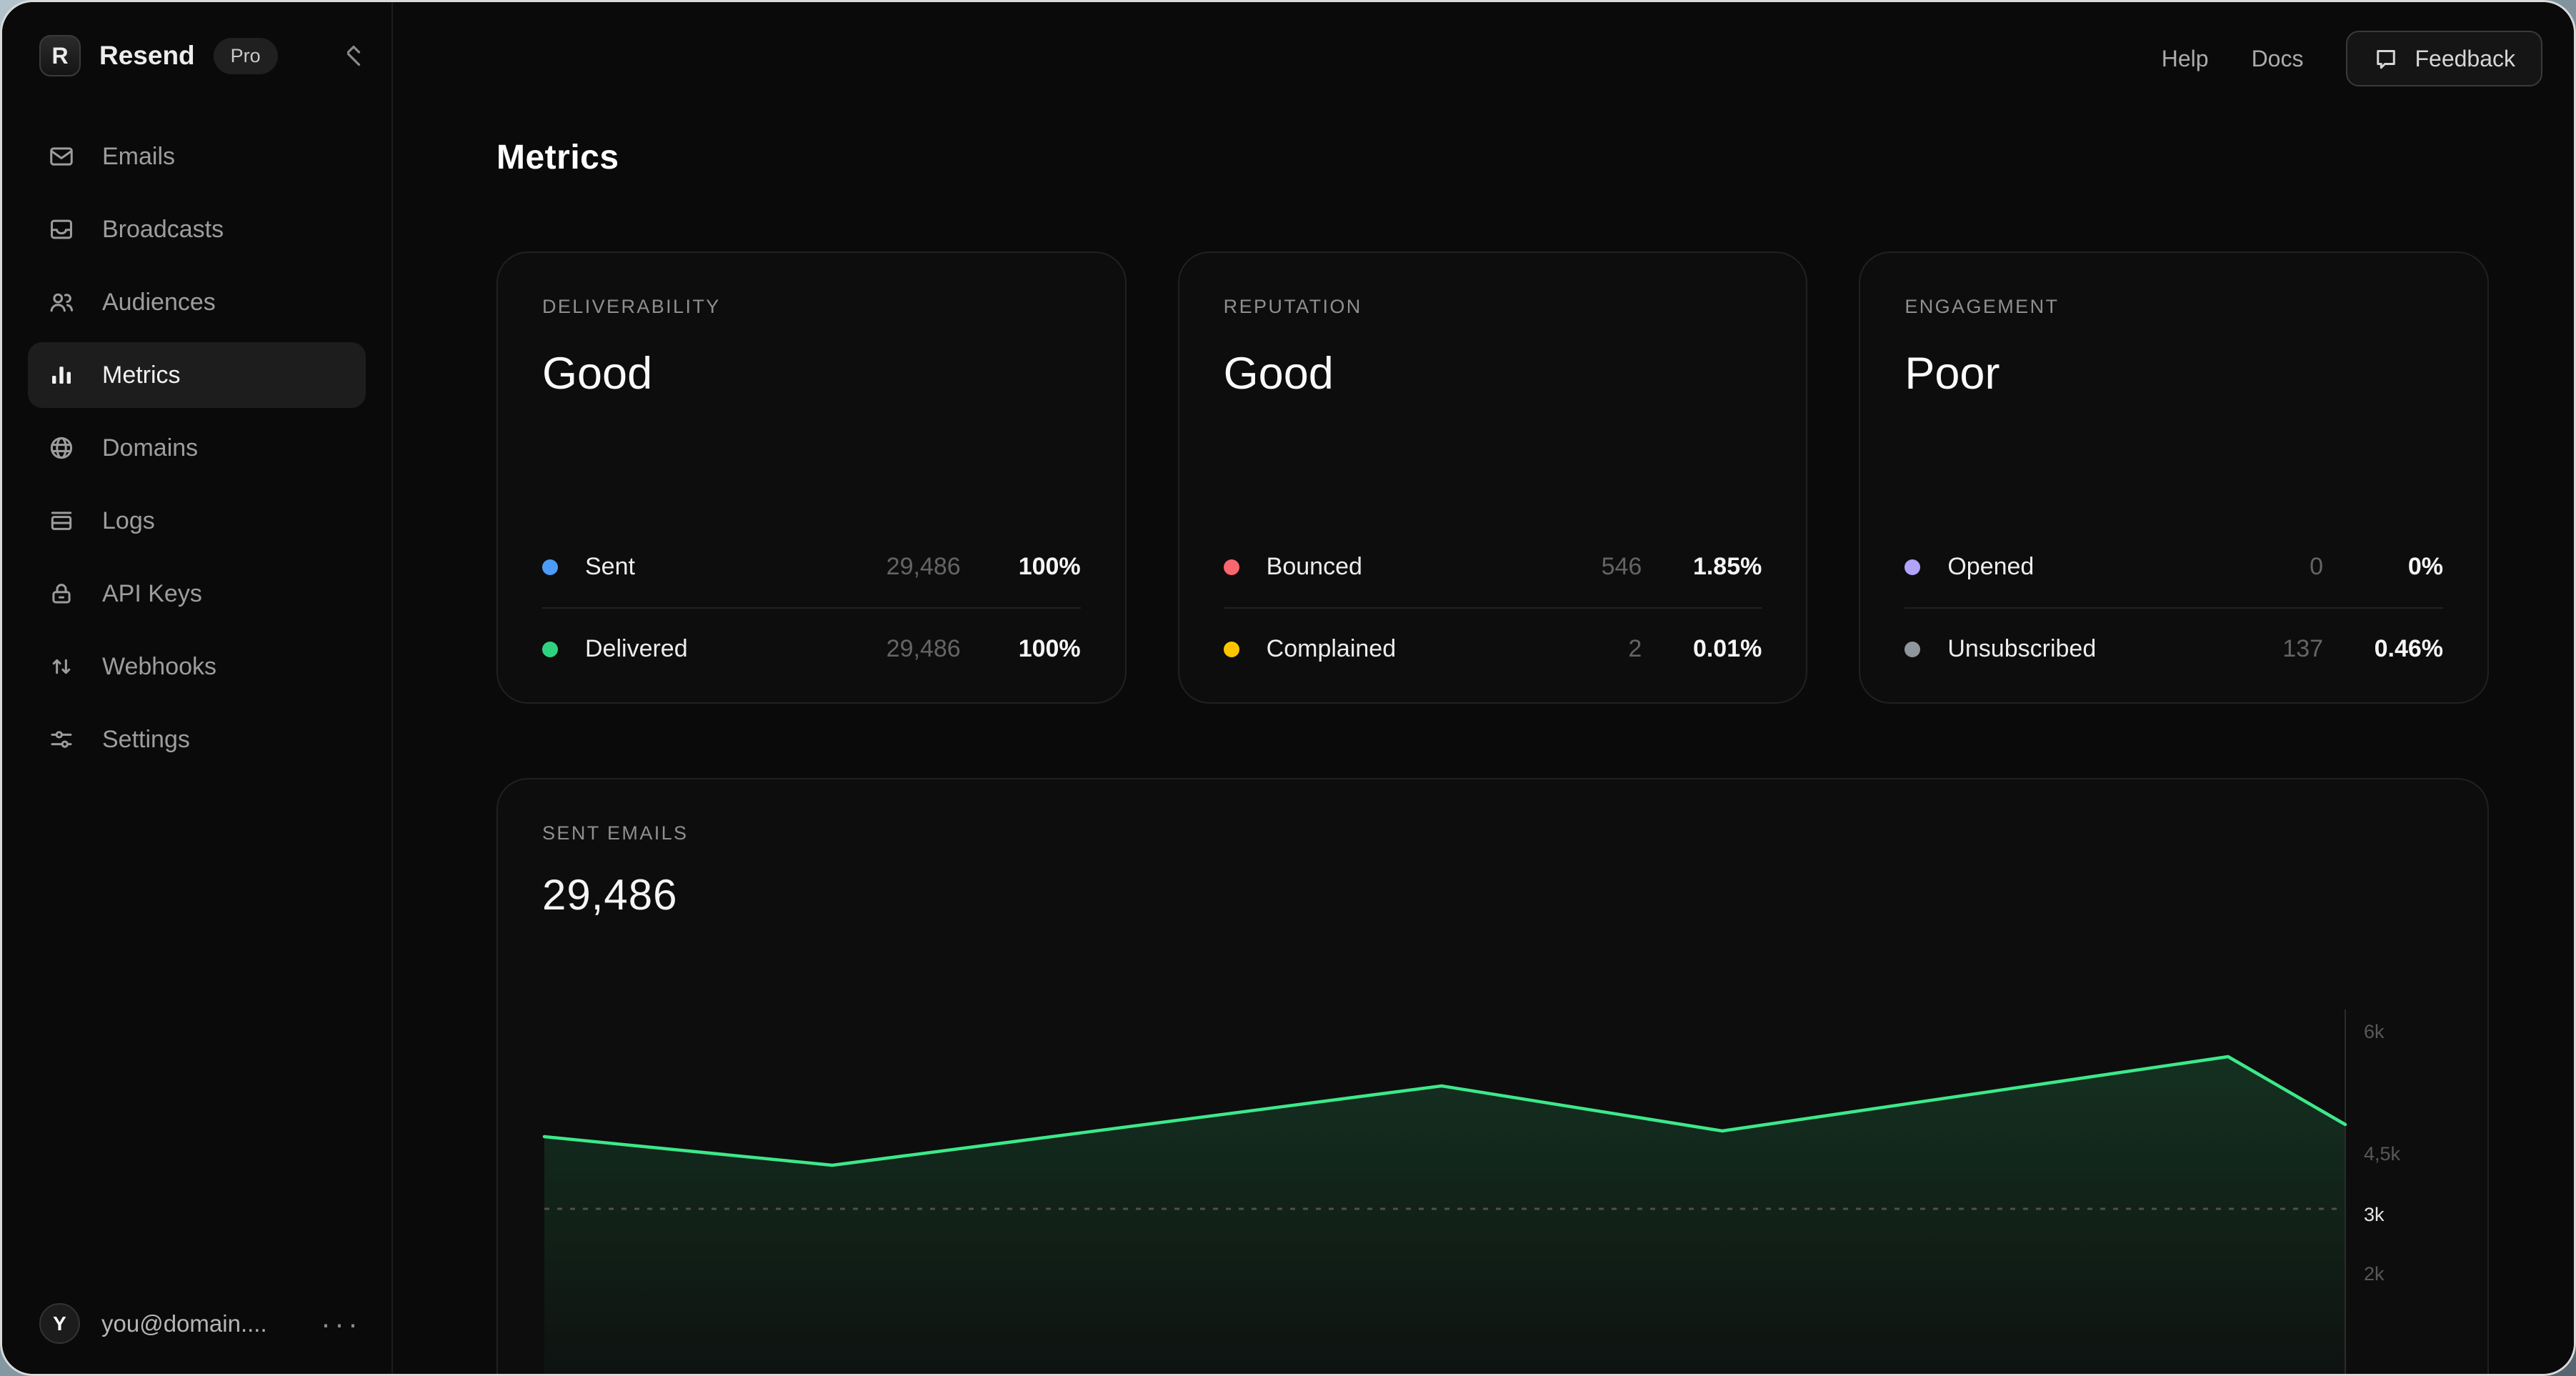  What do you see at coordinates (2303, 648) in the screenshot?
I see `metric-value: 137` at bounding box center [2303, 648].